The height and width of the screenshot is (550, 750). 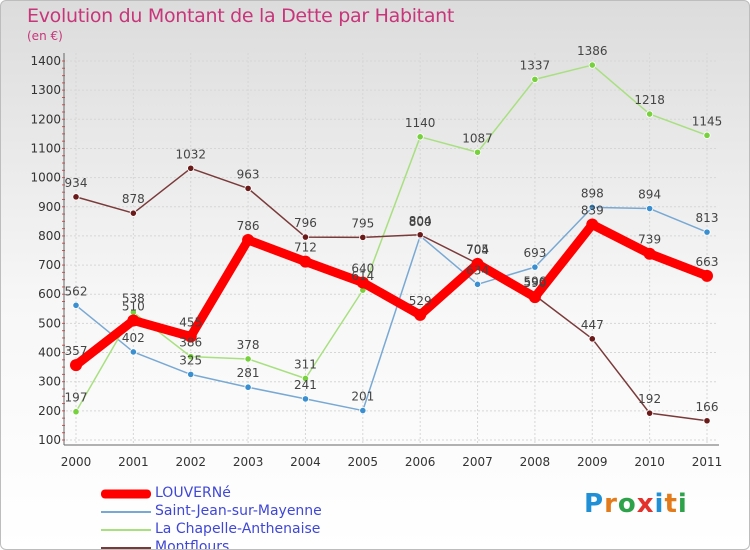 What do you see at coordinates (363, 462) in the screenshot?
I see `x-tick-label: 2005` at bounding box center [363, 462].